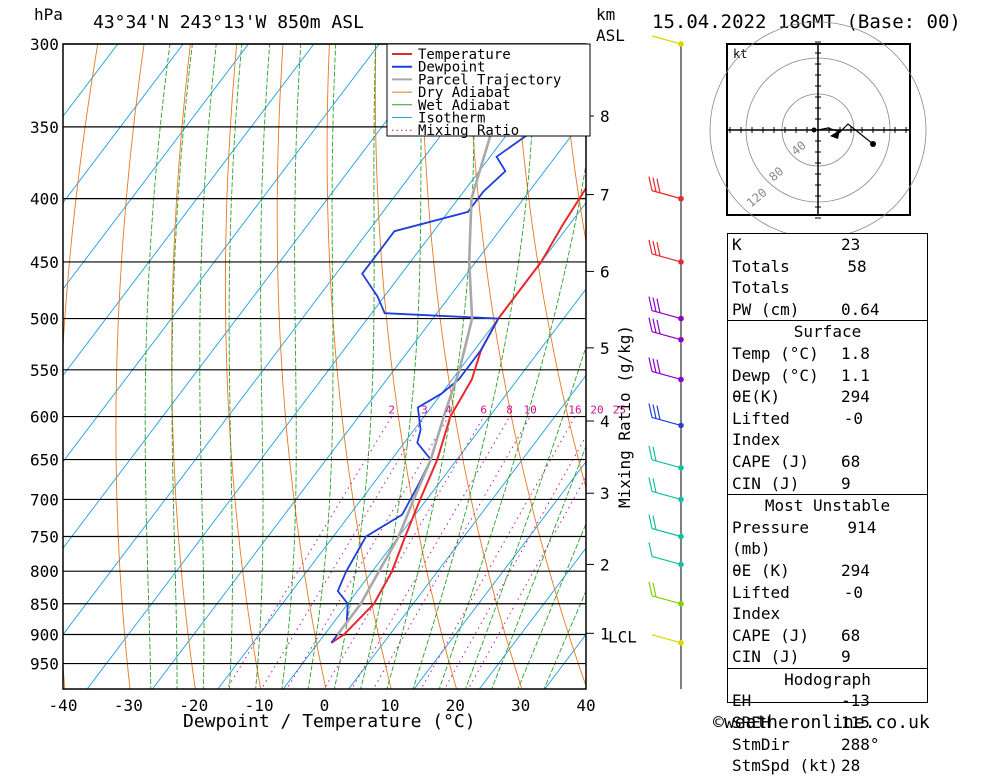 Image resolution: width=1000 pixels, height=777 pixels. I want to click on index-row: Totals Totals 58, so click(827, 277).